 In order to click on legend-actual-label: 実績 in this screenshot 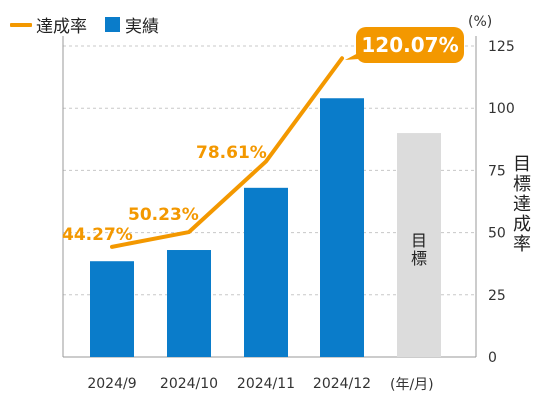, I will do `click(142, 27)`.